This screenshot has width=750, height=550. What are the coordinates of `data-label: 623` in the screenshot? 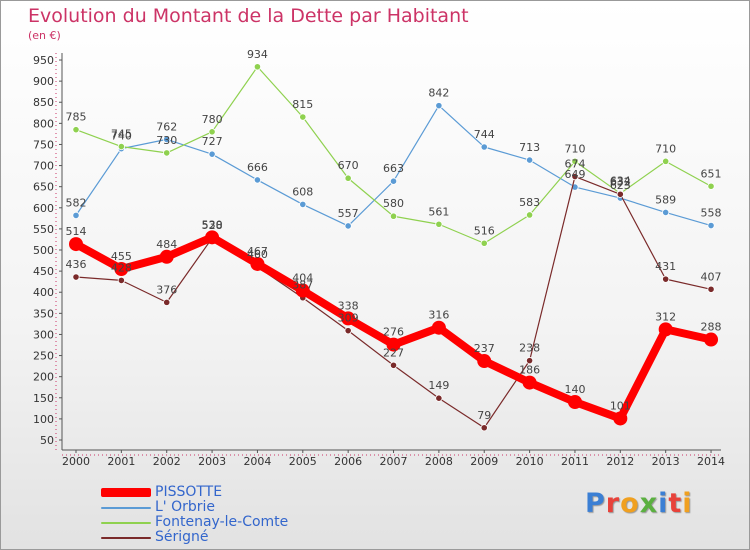 It's located at (620, 185).